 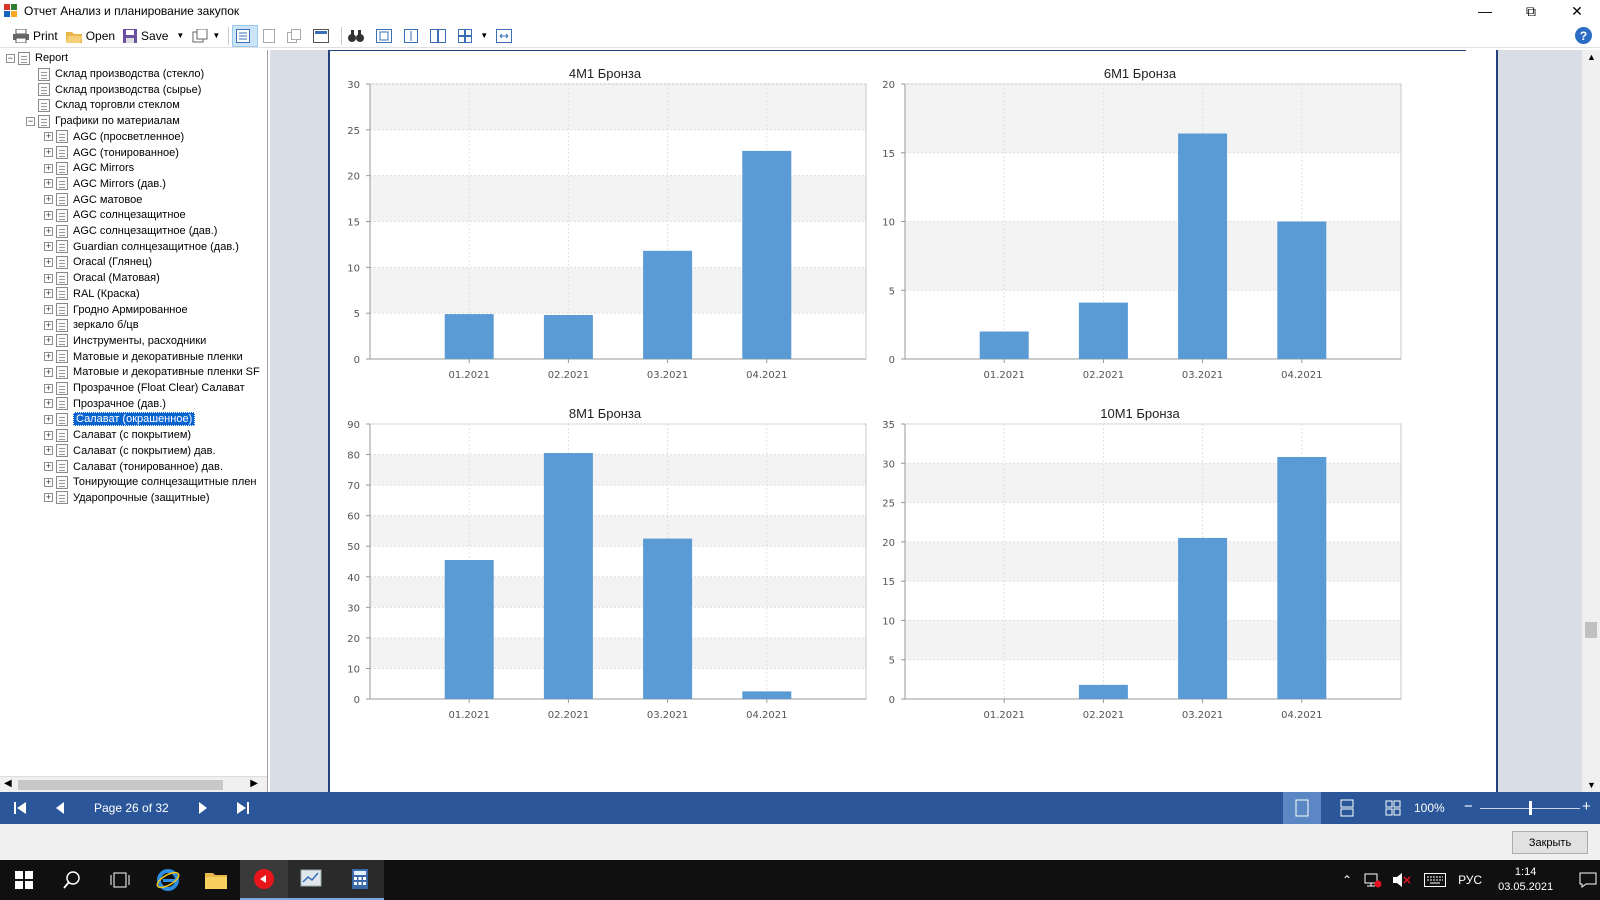 What do you see at coordinates (111, 153) in the screenshot?
I see `tree-item: + AGC (тонированное)` at bounding box center [111, 153].